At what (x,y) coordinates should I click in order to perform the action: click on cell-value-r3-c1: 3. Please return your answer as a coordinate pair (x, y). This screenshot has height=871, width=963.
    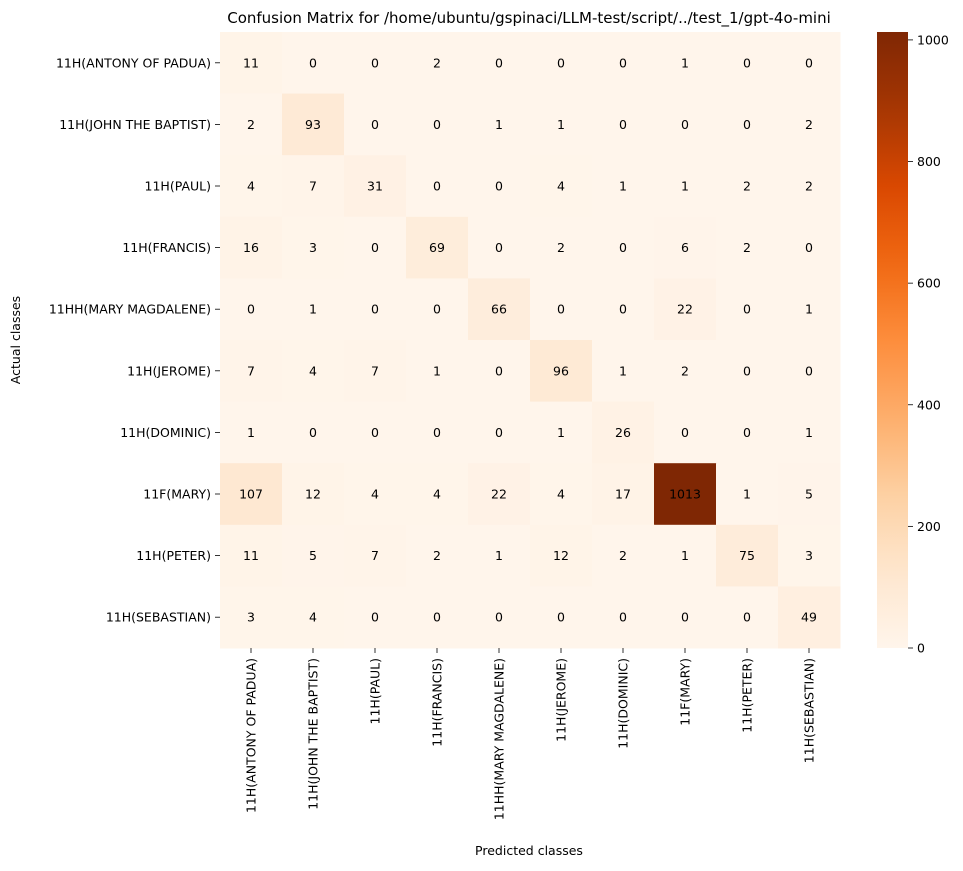
    Looking at the image, I should click on (313, 247).